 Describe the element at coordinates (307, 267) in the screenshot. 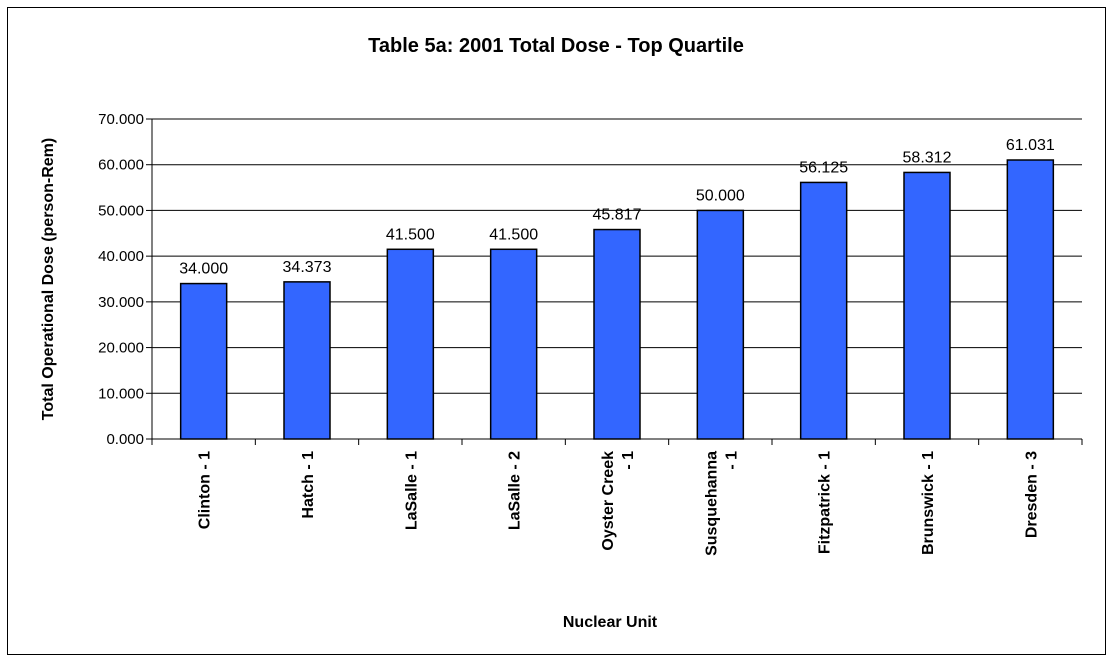

I see `data-label: 34.373` at that location.